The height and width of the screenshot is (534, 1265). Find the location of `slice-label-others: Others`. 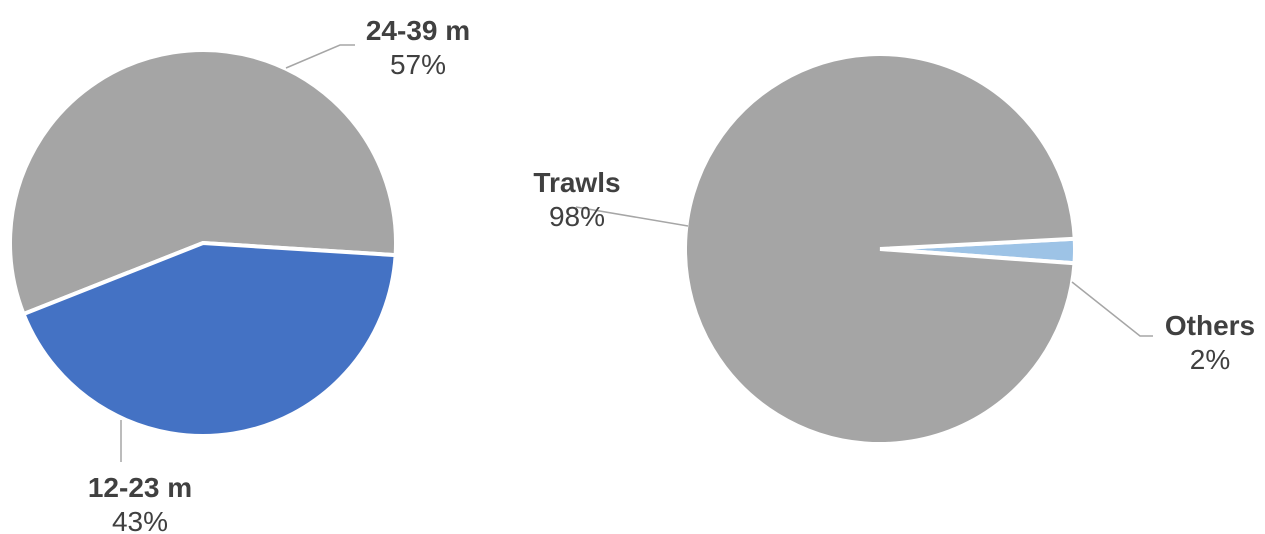

slice-label-others: Others is located at coordinates (1210, 325).